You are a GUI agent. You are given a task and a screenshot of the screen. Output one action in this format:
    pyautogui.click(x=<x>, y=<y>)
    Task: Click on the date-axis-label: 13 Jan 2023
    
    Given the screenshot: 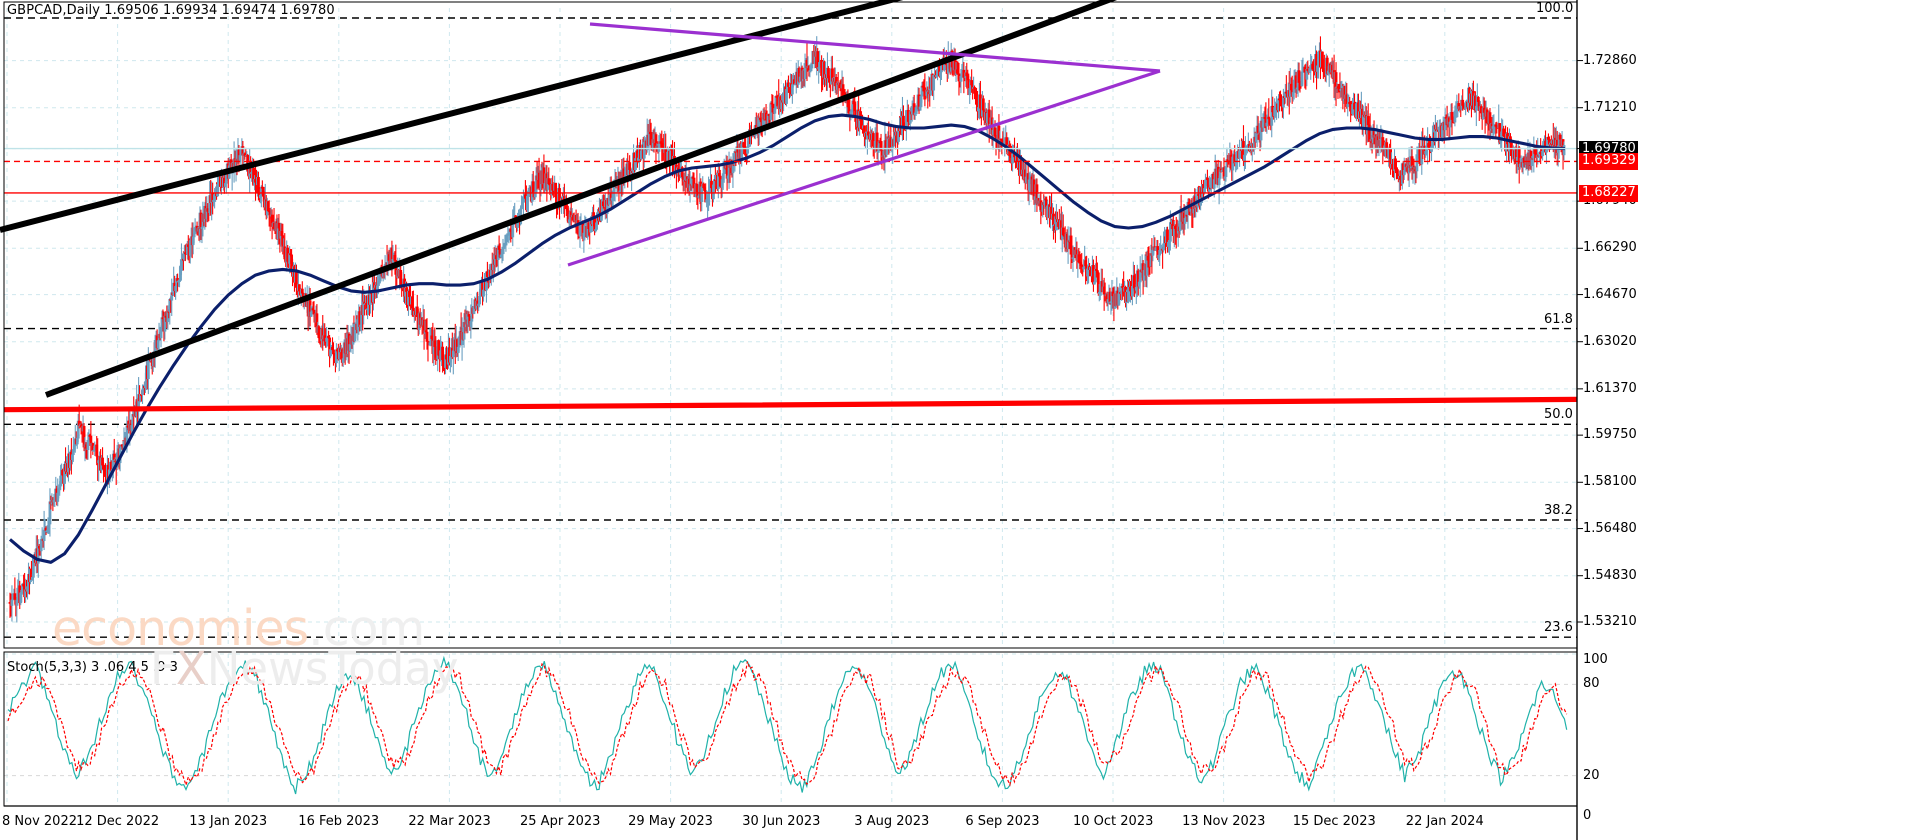 What is the action you would take?
    pyautogui.click(x=228, y=821)
    